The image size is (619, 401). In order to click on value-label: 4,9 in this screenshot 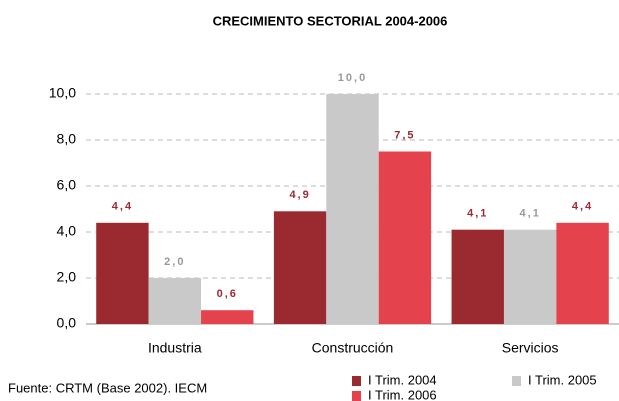, I will do `click(299, 195)`.